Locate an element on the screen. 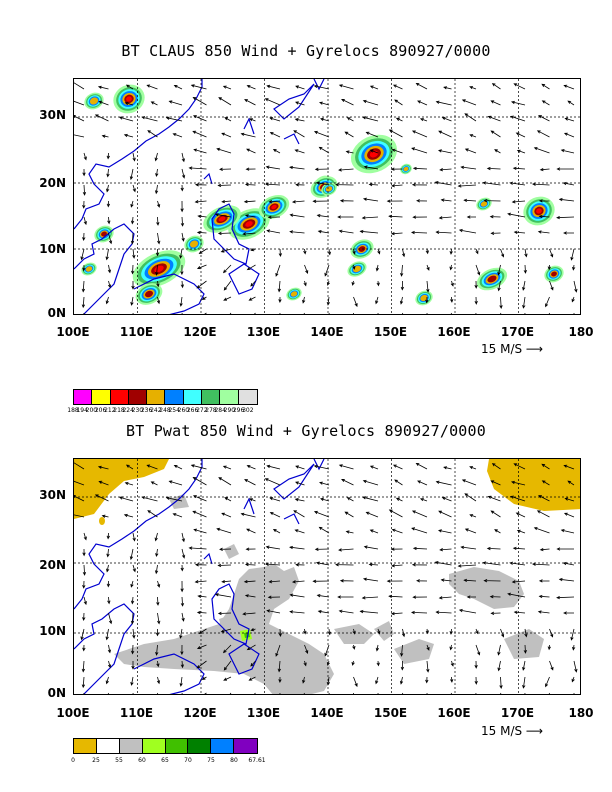 The height and width of the screenshot is (792, 612). colorbar-swatch is located at coordinates (154, 746).